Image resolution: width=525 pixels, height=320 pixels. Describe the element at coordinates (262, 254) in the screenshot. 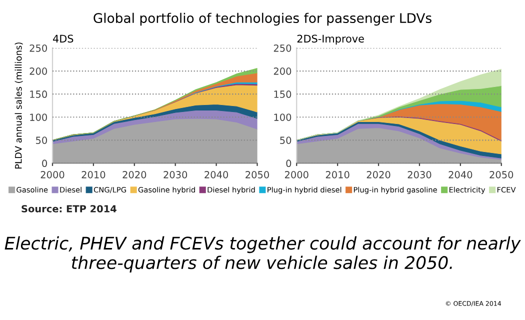

I see `text: Electric, PHEV and FCEVs together could account for nearly three-quarters of new vehicle sales in 2050.` at that location.